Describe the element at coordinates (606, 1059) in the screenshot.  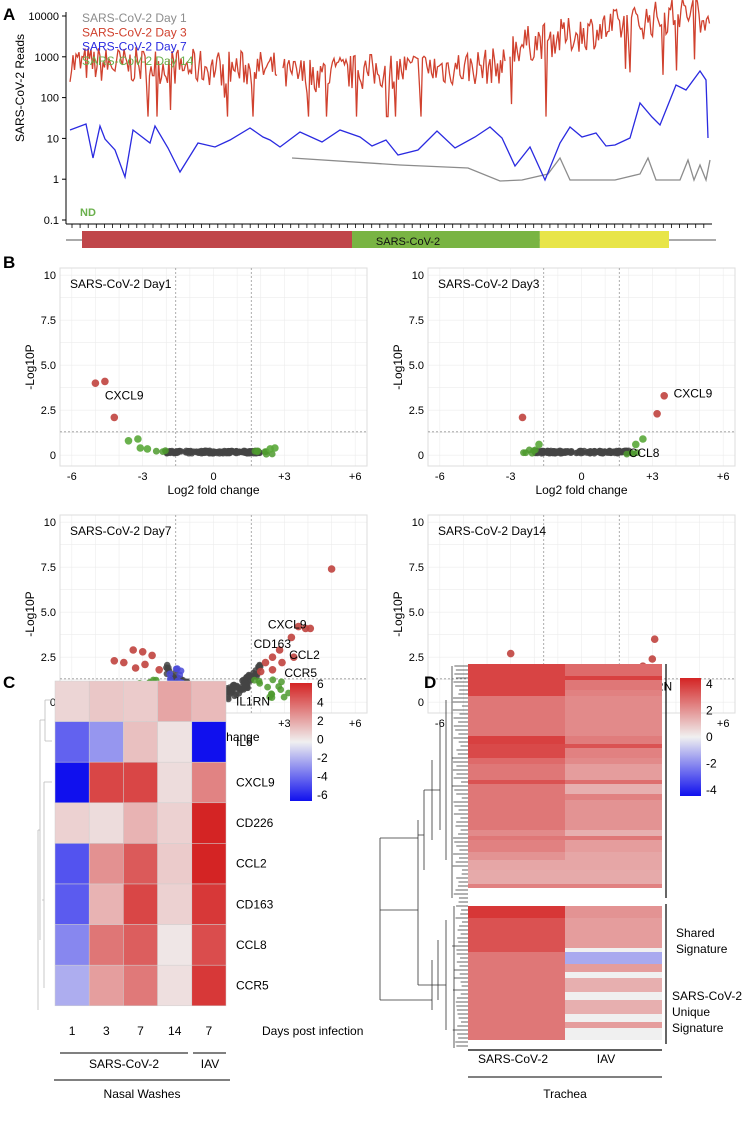
I see `d-column-2-label: IAV` at that location.